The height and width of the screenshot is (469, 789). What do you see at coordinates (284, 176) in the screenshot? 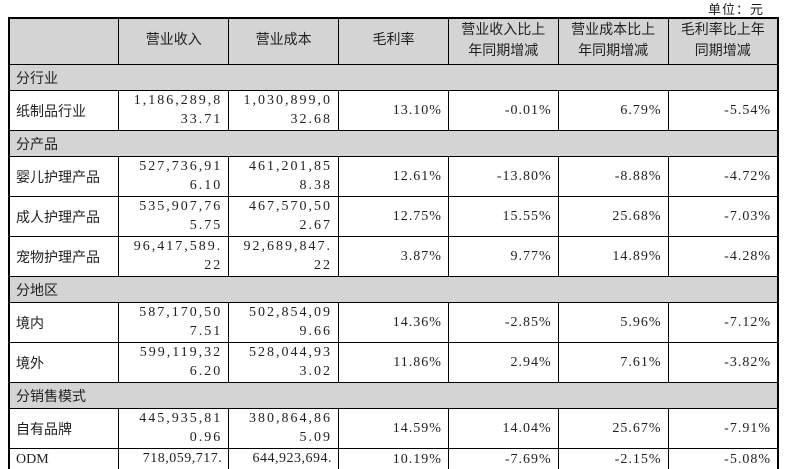
I see `cost-cell: 461,201,858.38` at bounding box center [284, 176].